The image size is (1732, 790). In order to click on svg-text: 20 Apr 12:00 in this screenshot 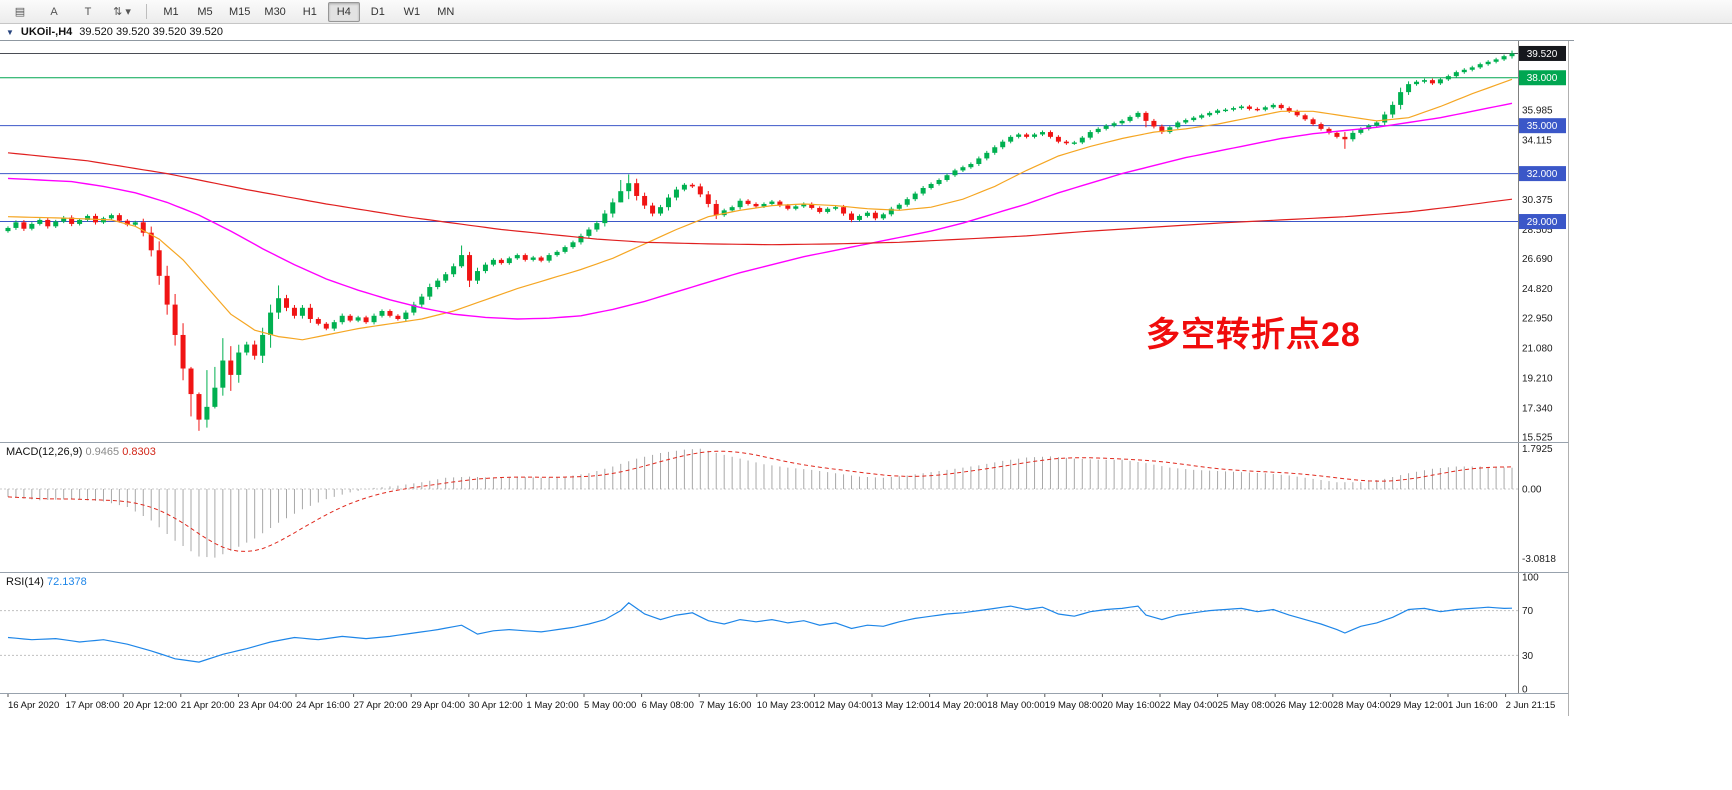, I will do `click(150, 705)`.